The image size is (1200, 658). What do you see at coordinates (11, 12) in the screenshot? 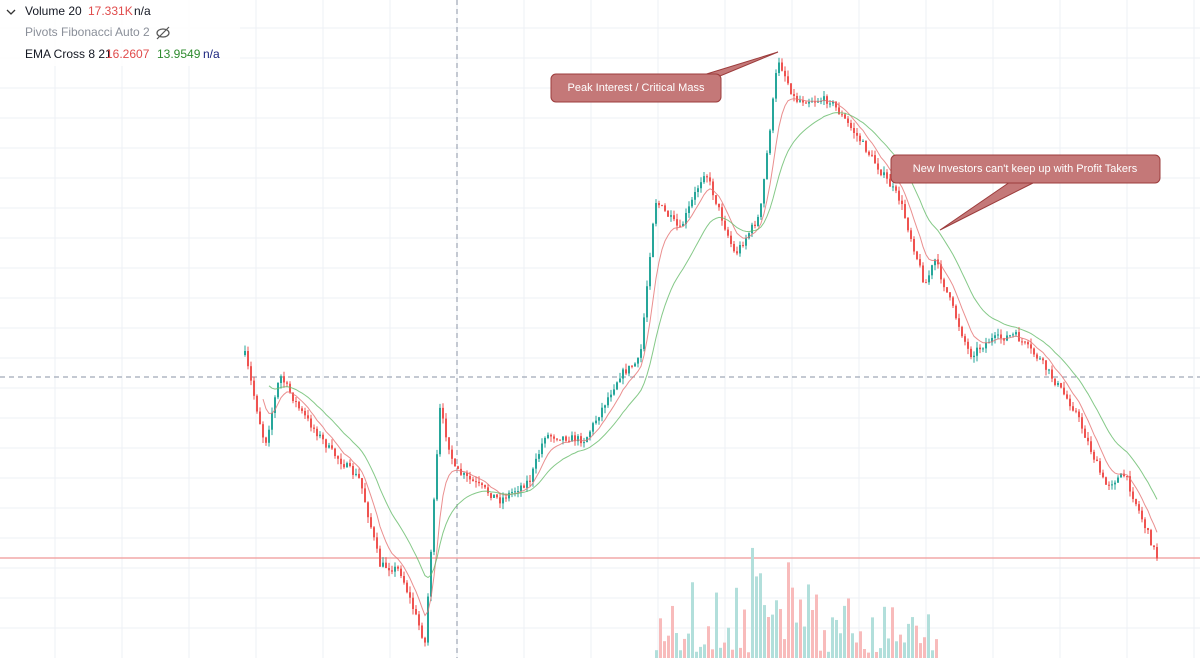
I see `collapse-chevron` at bounding box center [11, 12].